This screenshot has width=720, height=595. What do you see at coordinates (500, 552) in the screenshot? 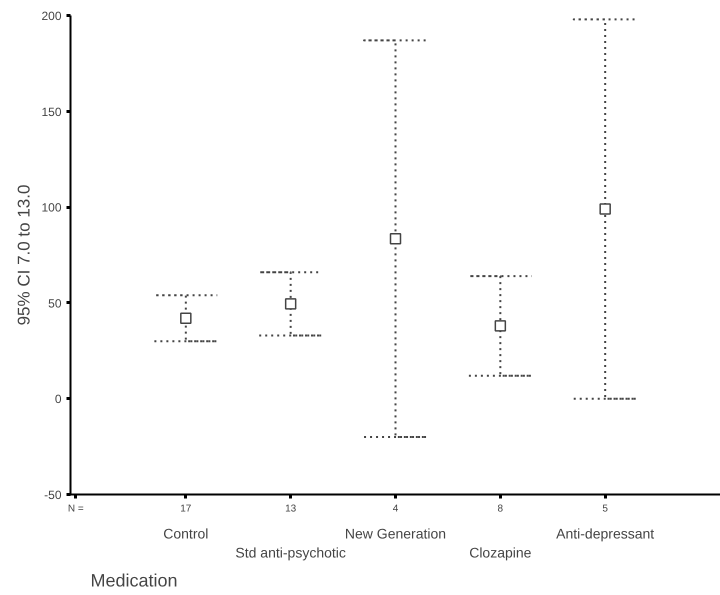
I see `x-tick-label: Clozapine` at bounding box center [500, 552].